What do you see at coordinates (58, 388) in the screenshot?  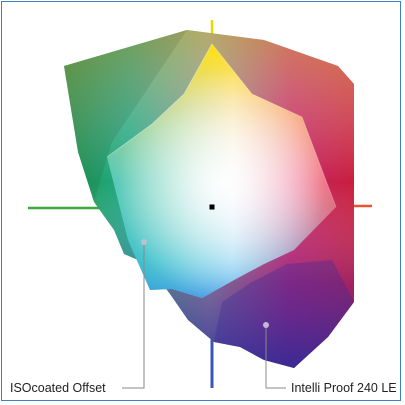 I see `inner-gamut-label: ISOcoated Offset` at bounding box center [58, 388].